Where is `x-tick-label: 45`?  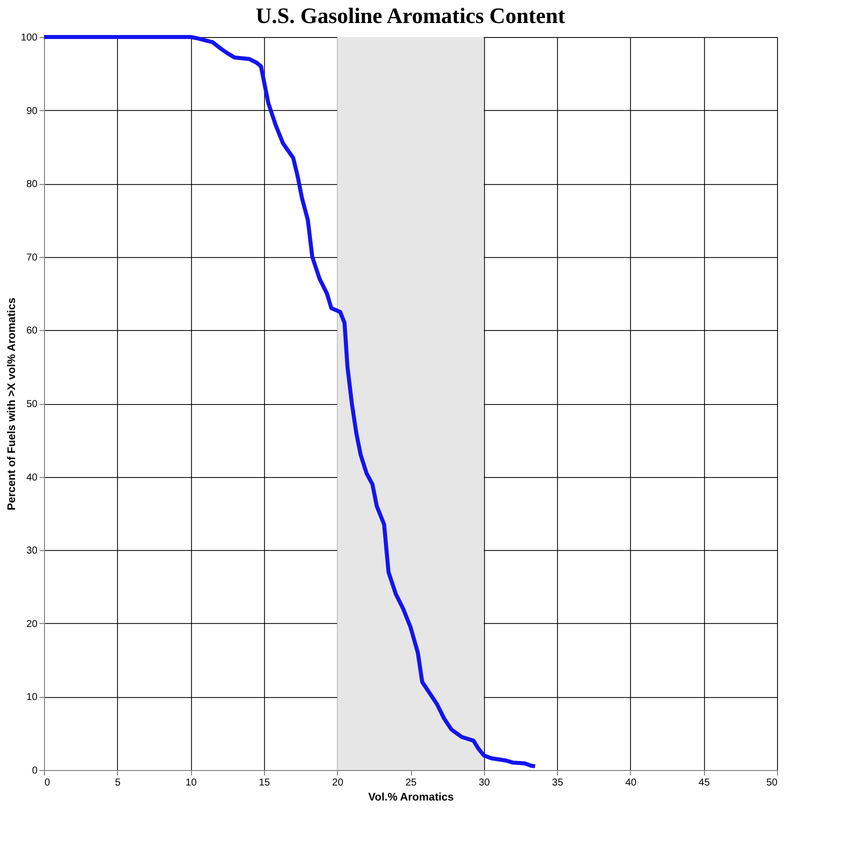
x-tick-label: 45 is located at coordinates (704, 783).